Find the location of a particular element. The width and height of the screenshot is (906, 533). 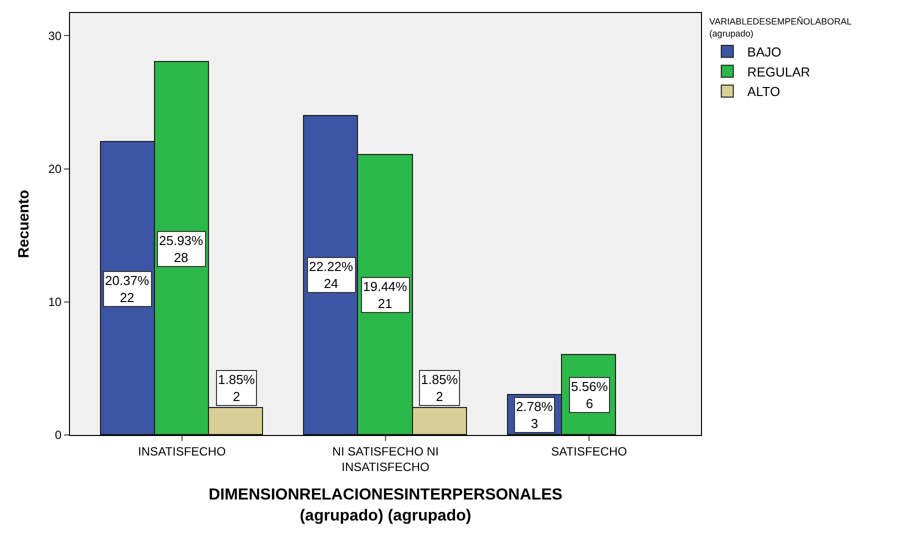

data-label: 25.93% 28 is located at coordinates (181, 249).